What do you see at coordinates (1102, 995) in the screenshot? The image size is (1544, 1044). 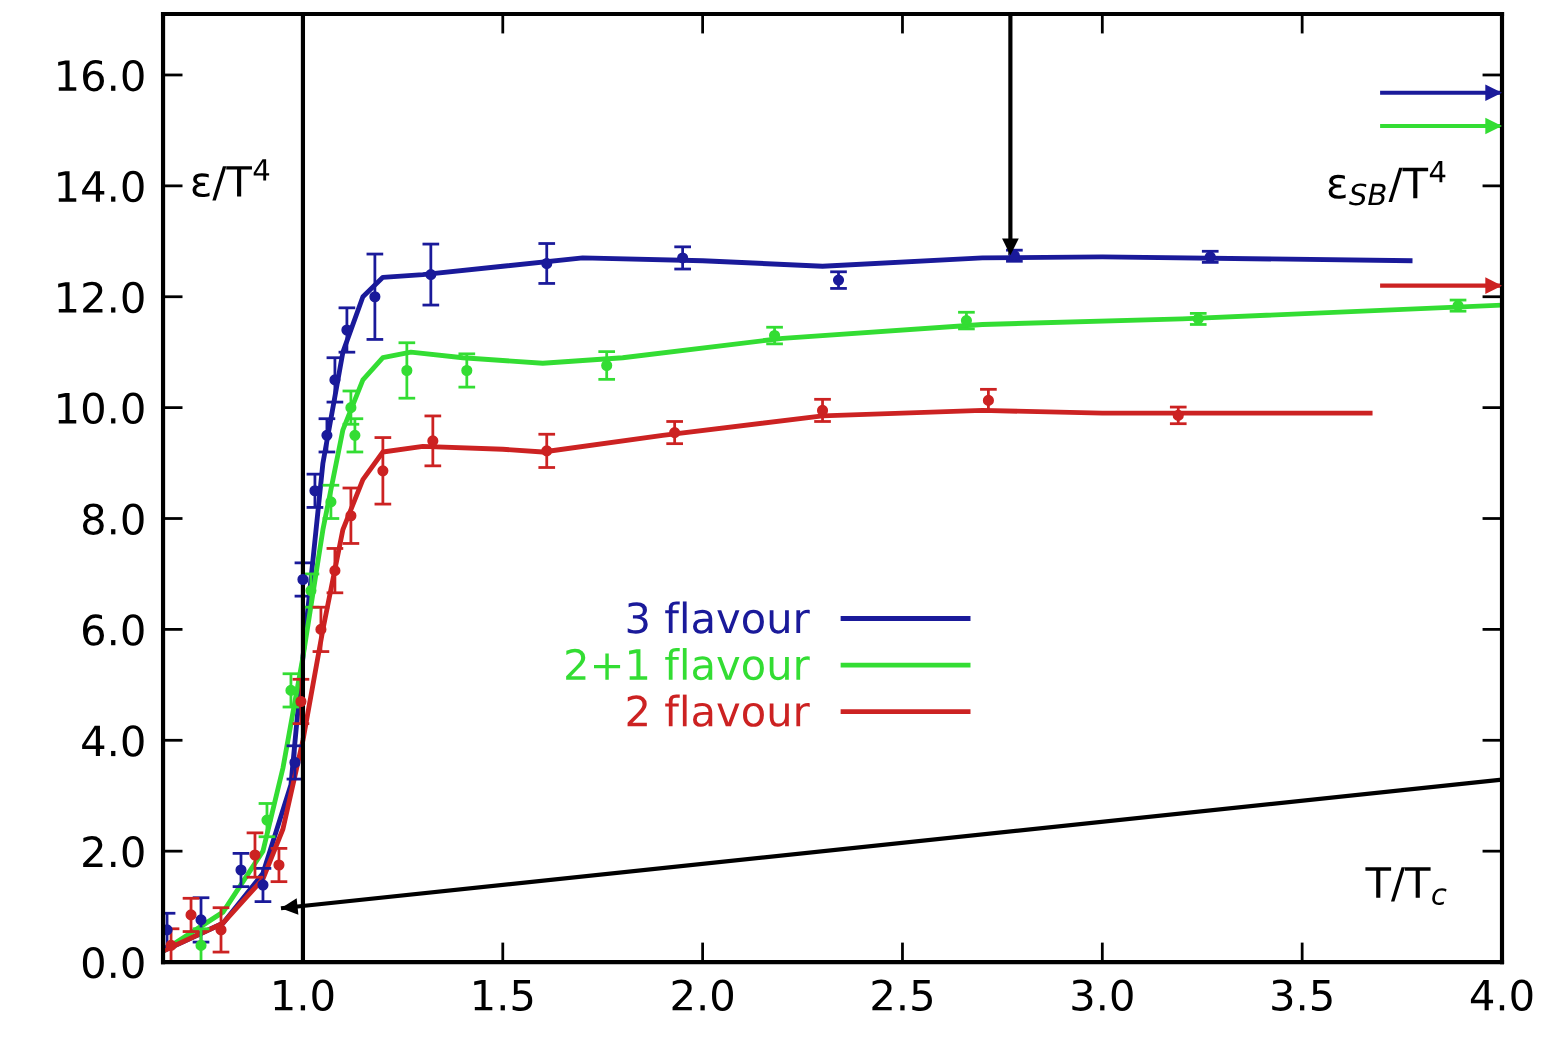 I see `x-tick-label: 3.0` at bounding box center [1102, 995].